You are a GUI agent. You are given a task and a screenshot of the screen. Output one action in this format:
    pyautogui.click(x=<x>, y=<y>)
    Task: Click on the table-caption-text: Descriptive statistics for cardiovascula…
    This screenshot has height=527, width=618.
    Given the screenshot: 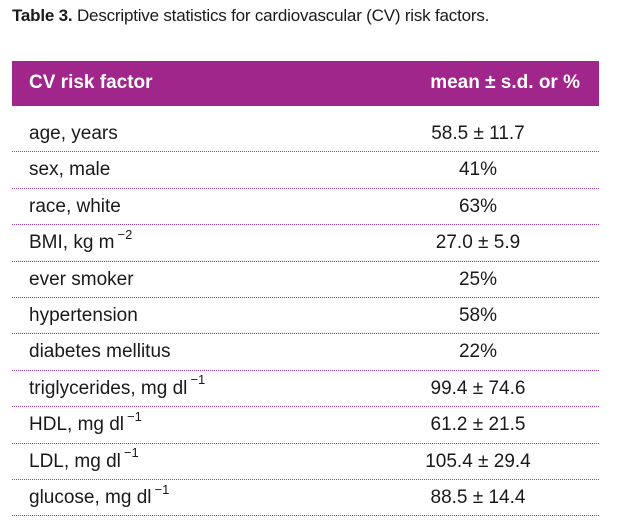 What is the action you would take?
    pyautogui.click(x=283, y=15)
    